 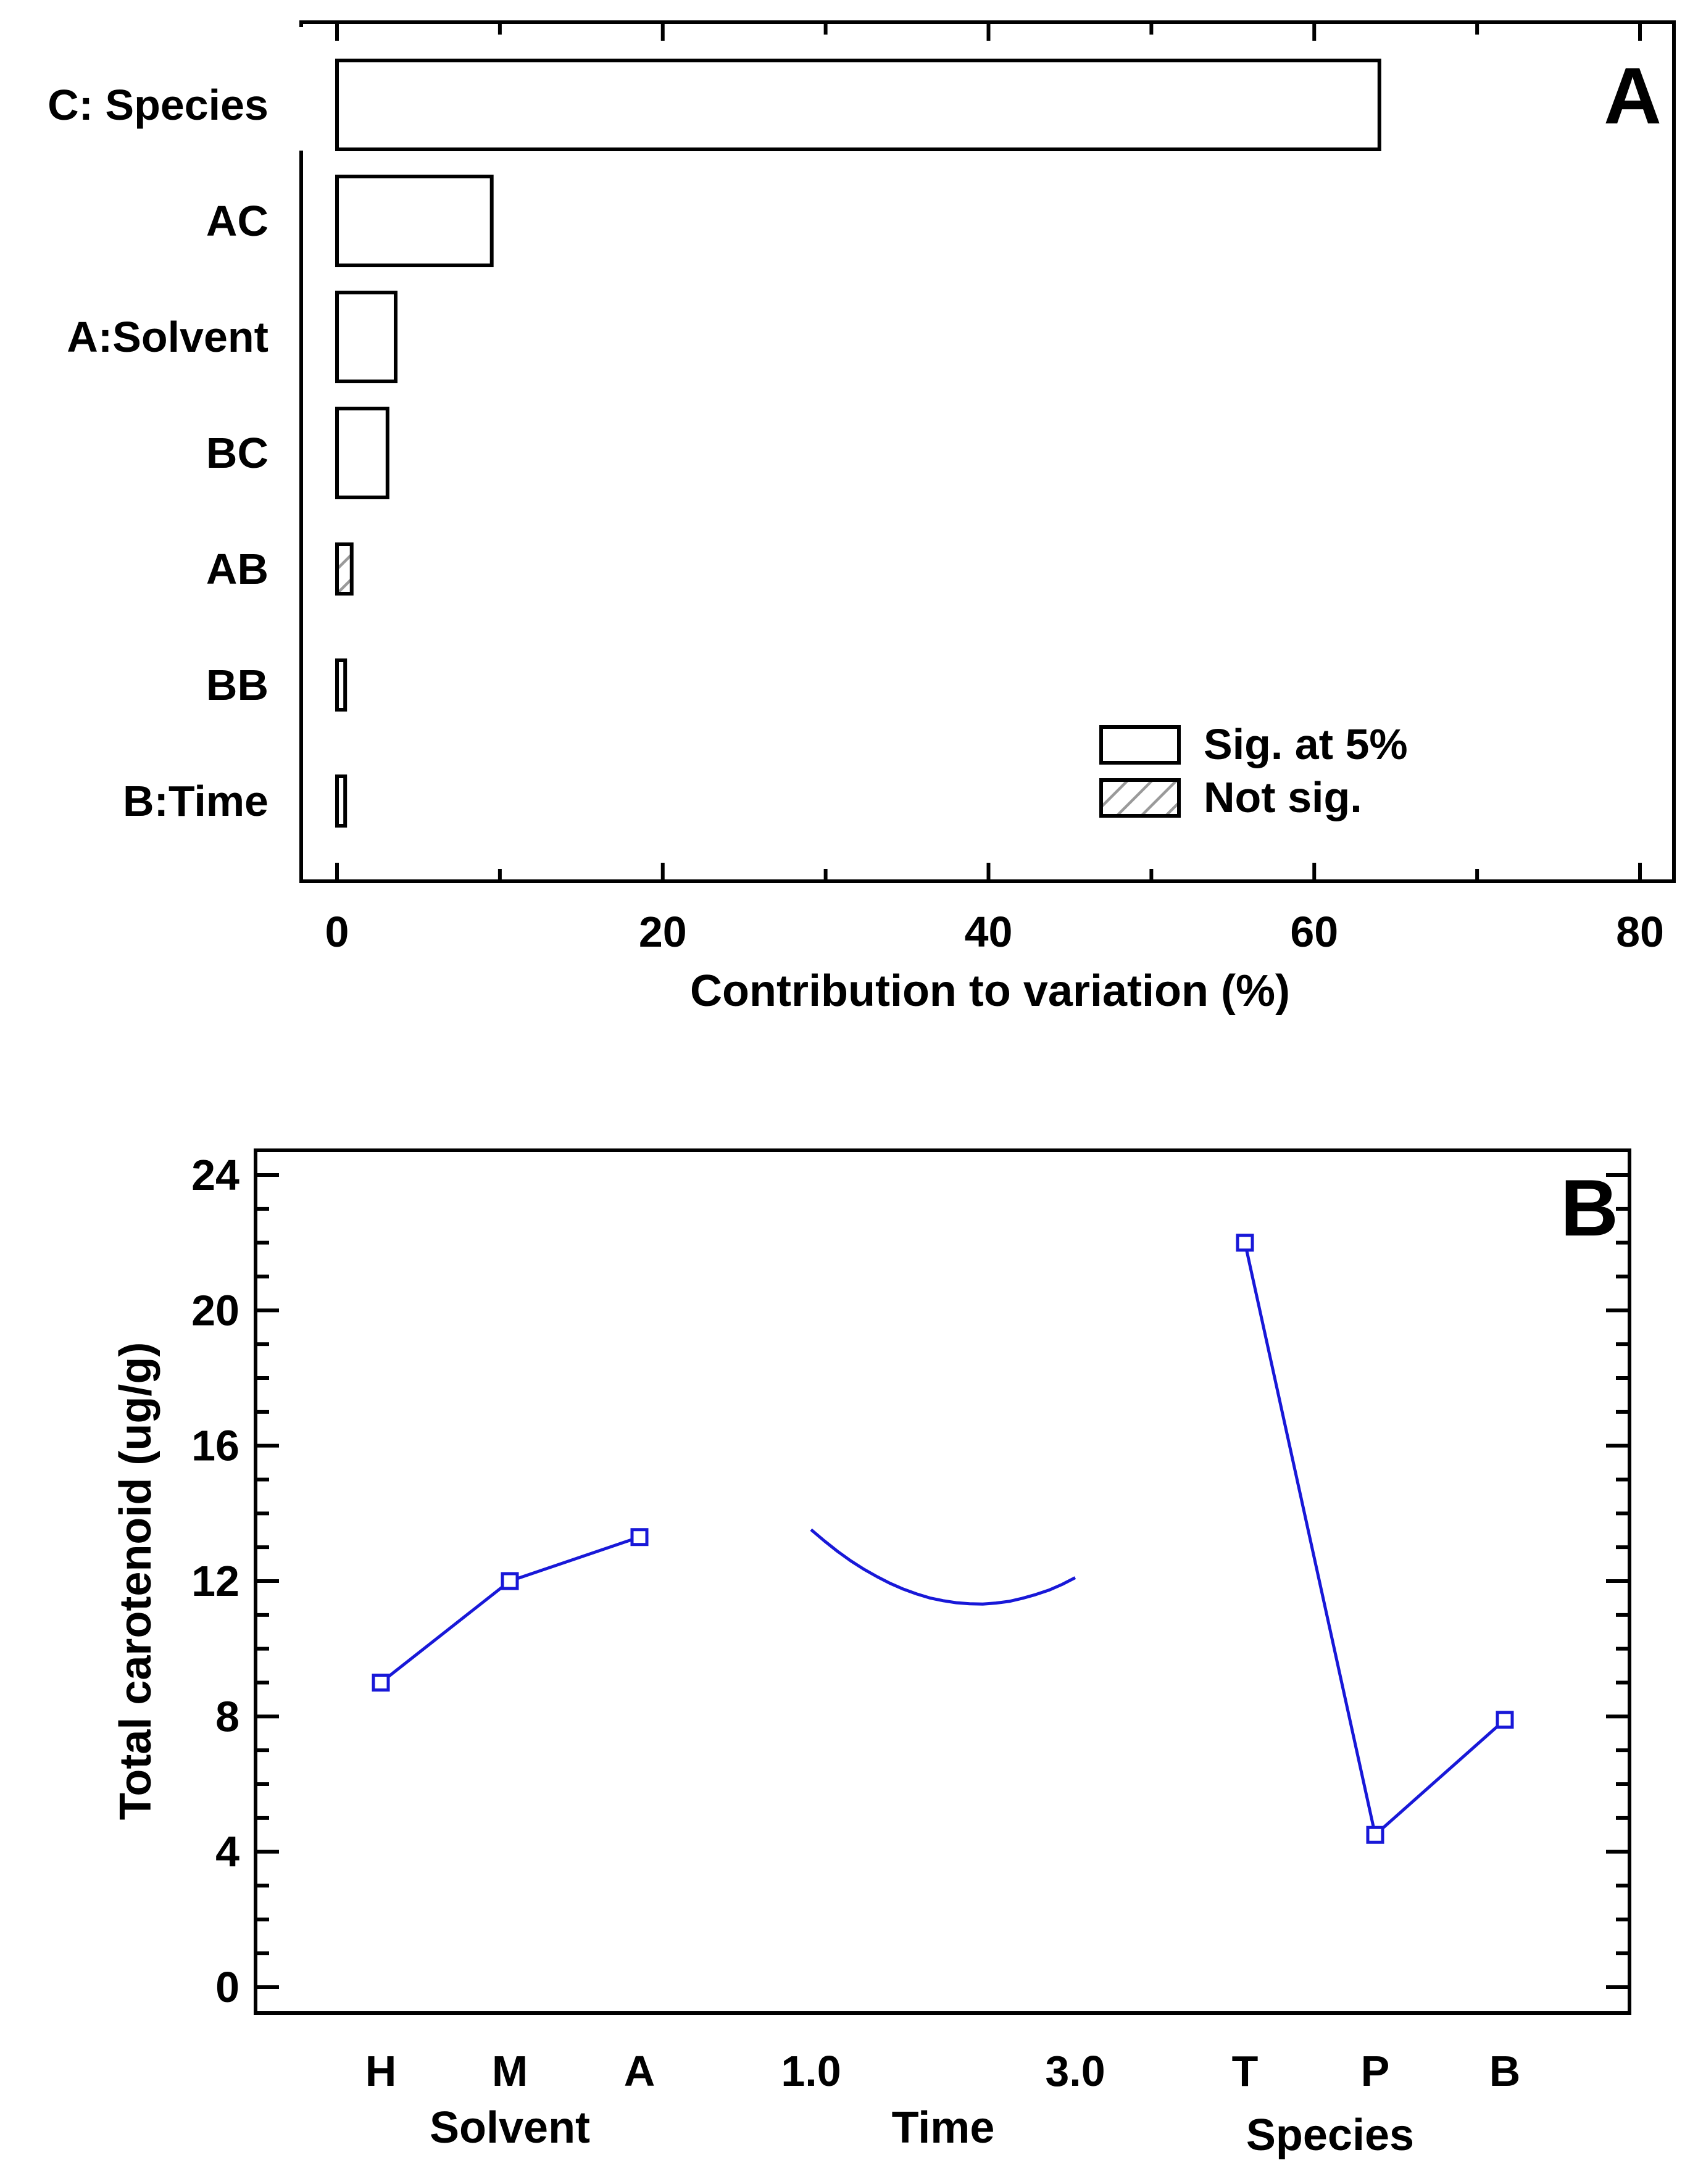 I want to click on legend-swatch-sig, so click(x=1140, y=745).